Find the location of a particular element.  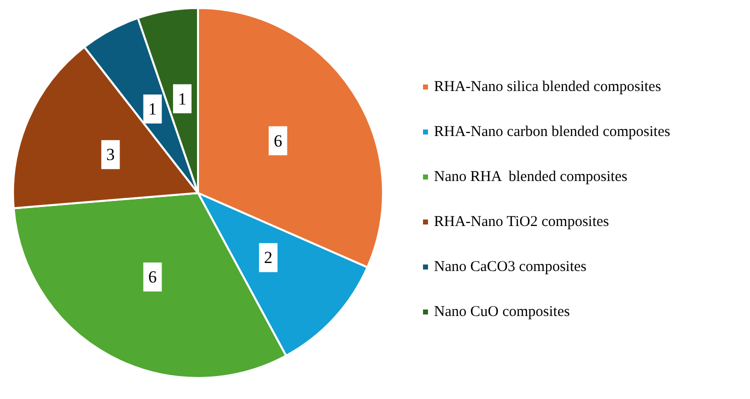

legend-label: RHA-Nano TiO2 composites is located at coordinates (522, 222).